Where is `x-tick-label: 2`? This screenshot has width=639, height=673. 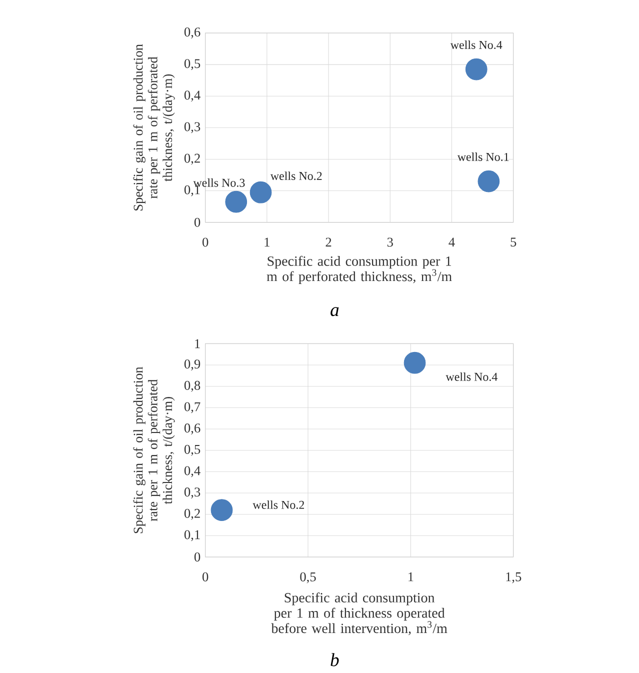
x-tick-label: 2 is located at coordinates (329, 242).